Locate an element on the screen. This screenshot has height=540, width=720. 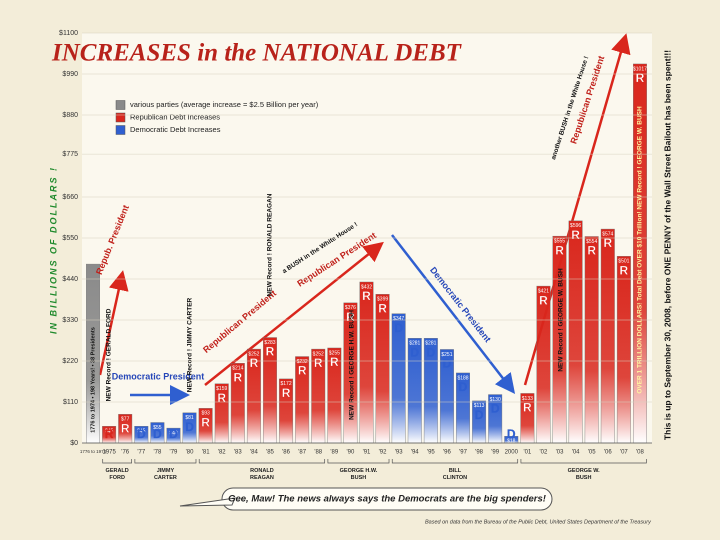
value-label: $130 is located at coordinates (495, 400).